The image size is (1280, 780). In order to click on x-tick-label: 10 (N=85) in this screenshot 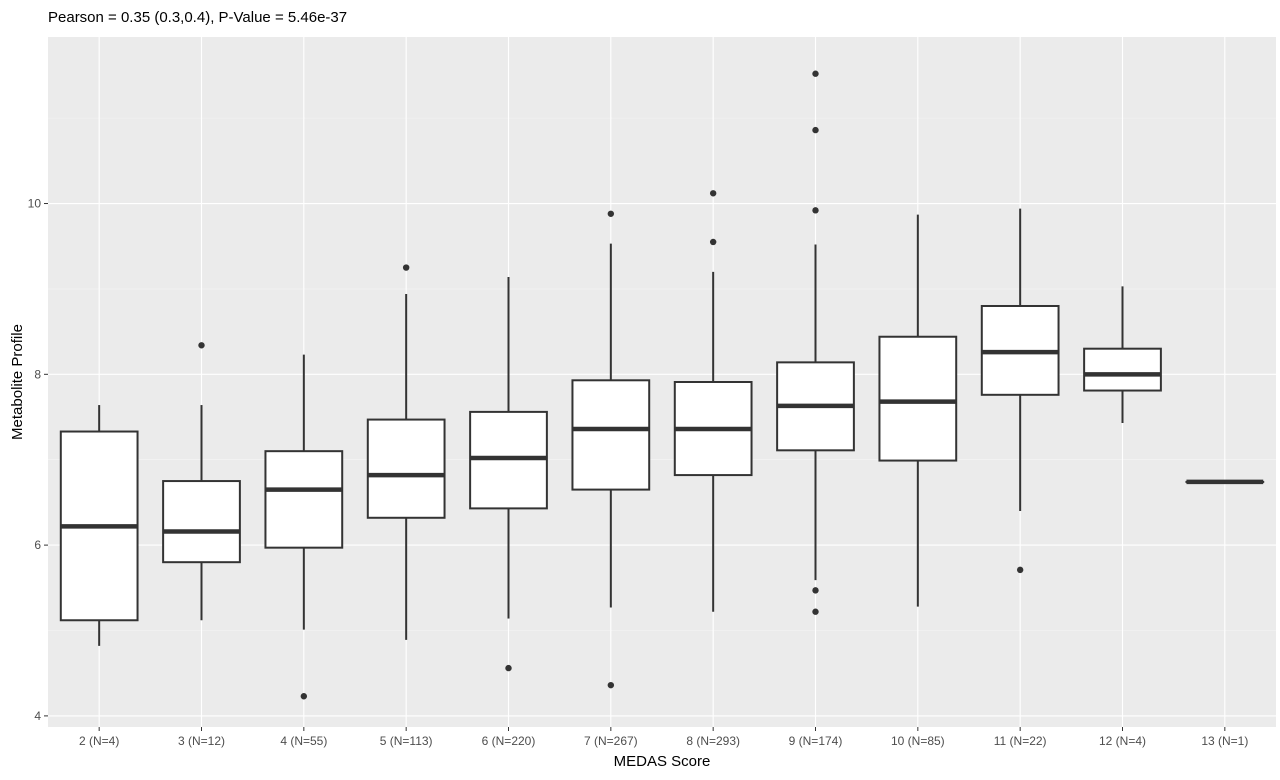, I will do `click(918, 741)`.